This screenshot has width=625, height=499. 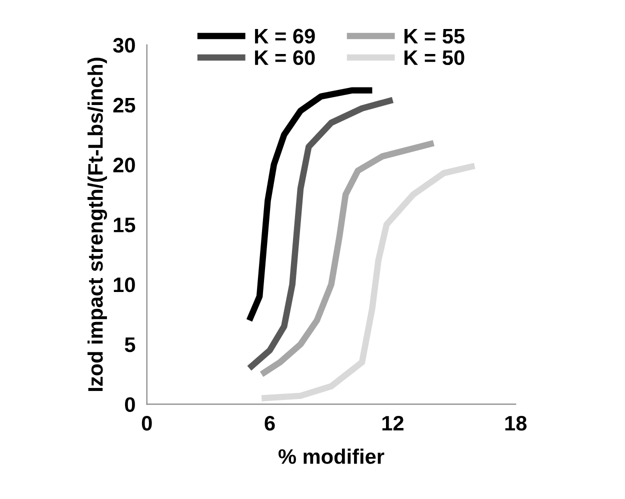 I want to click on y-tick-label: 5, so click(x=130, y=345).